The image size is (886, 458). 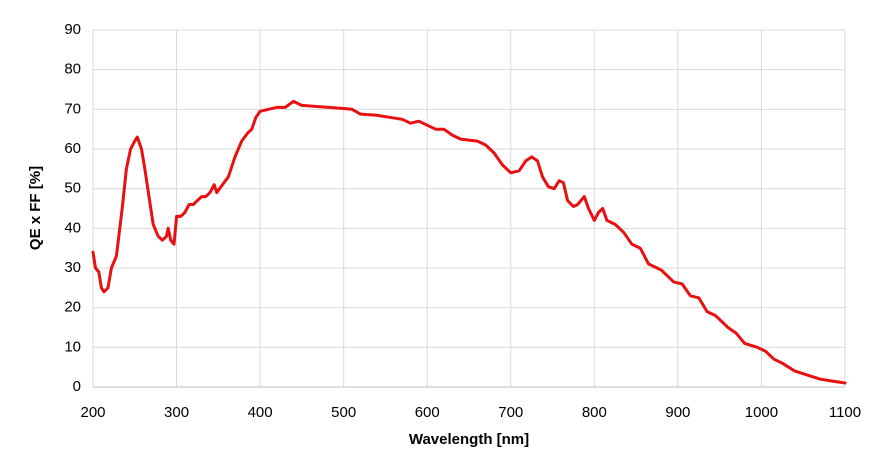 I want to click on y-tick-label: 60, so click(x=72, y=148).